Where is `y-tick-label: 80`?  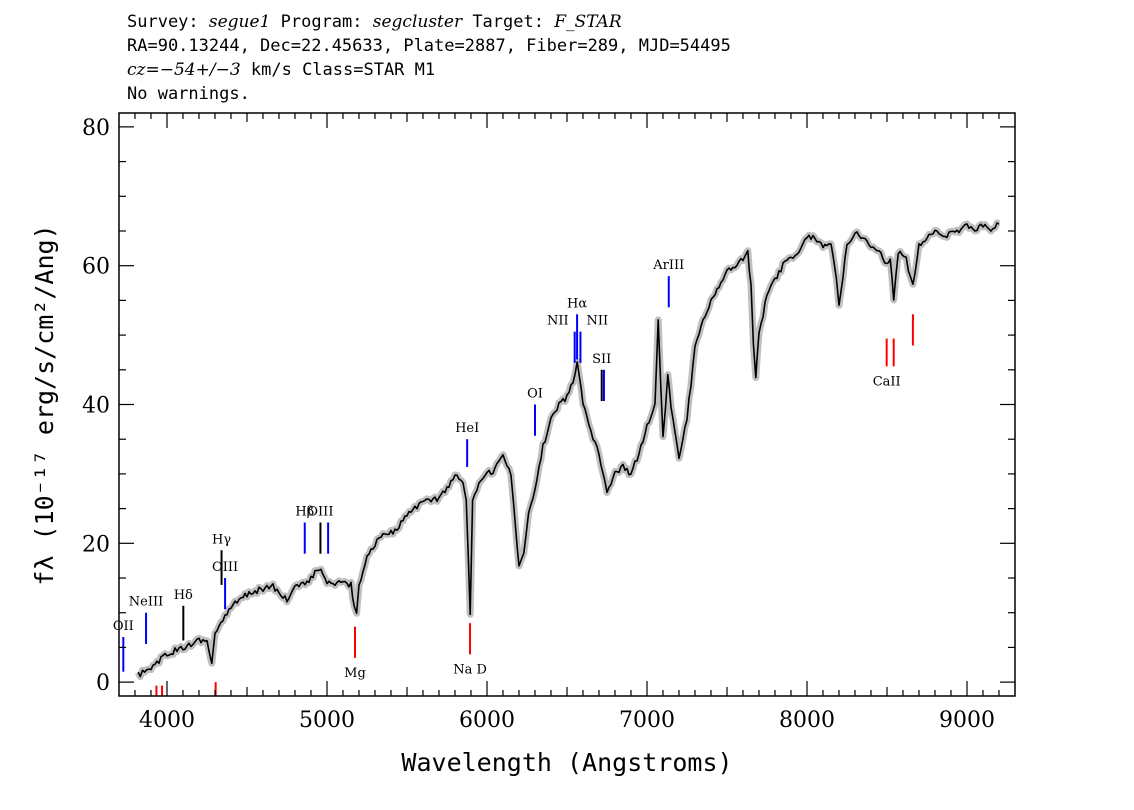 y-tick-label: 80 is located at coordinates (96, 128).